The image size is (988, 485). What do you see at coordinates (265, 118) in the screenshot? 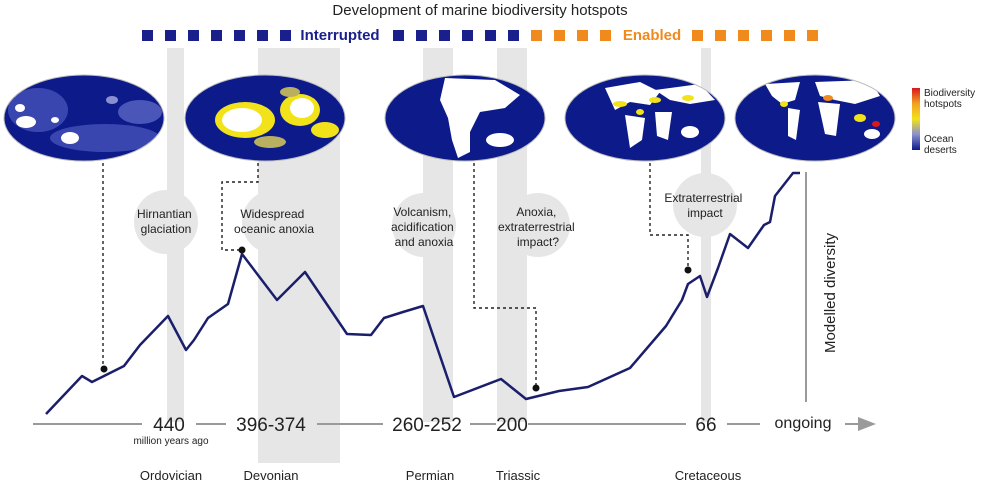
I see `globe-devonian` at bounding box center [265, 118].